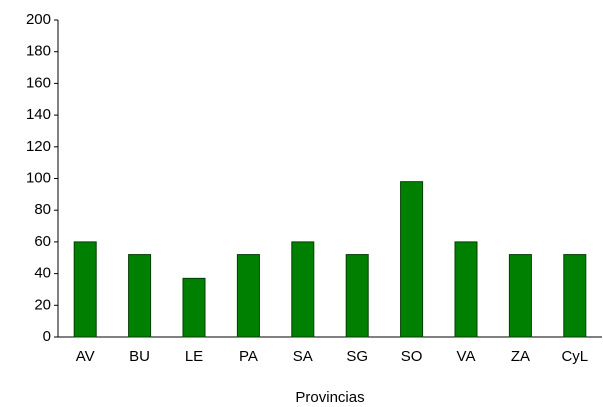  I want to click on x-tick-label: AV, so click(85, 356).